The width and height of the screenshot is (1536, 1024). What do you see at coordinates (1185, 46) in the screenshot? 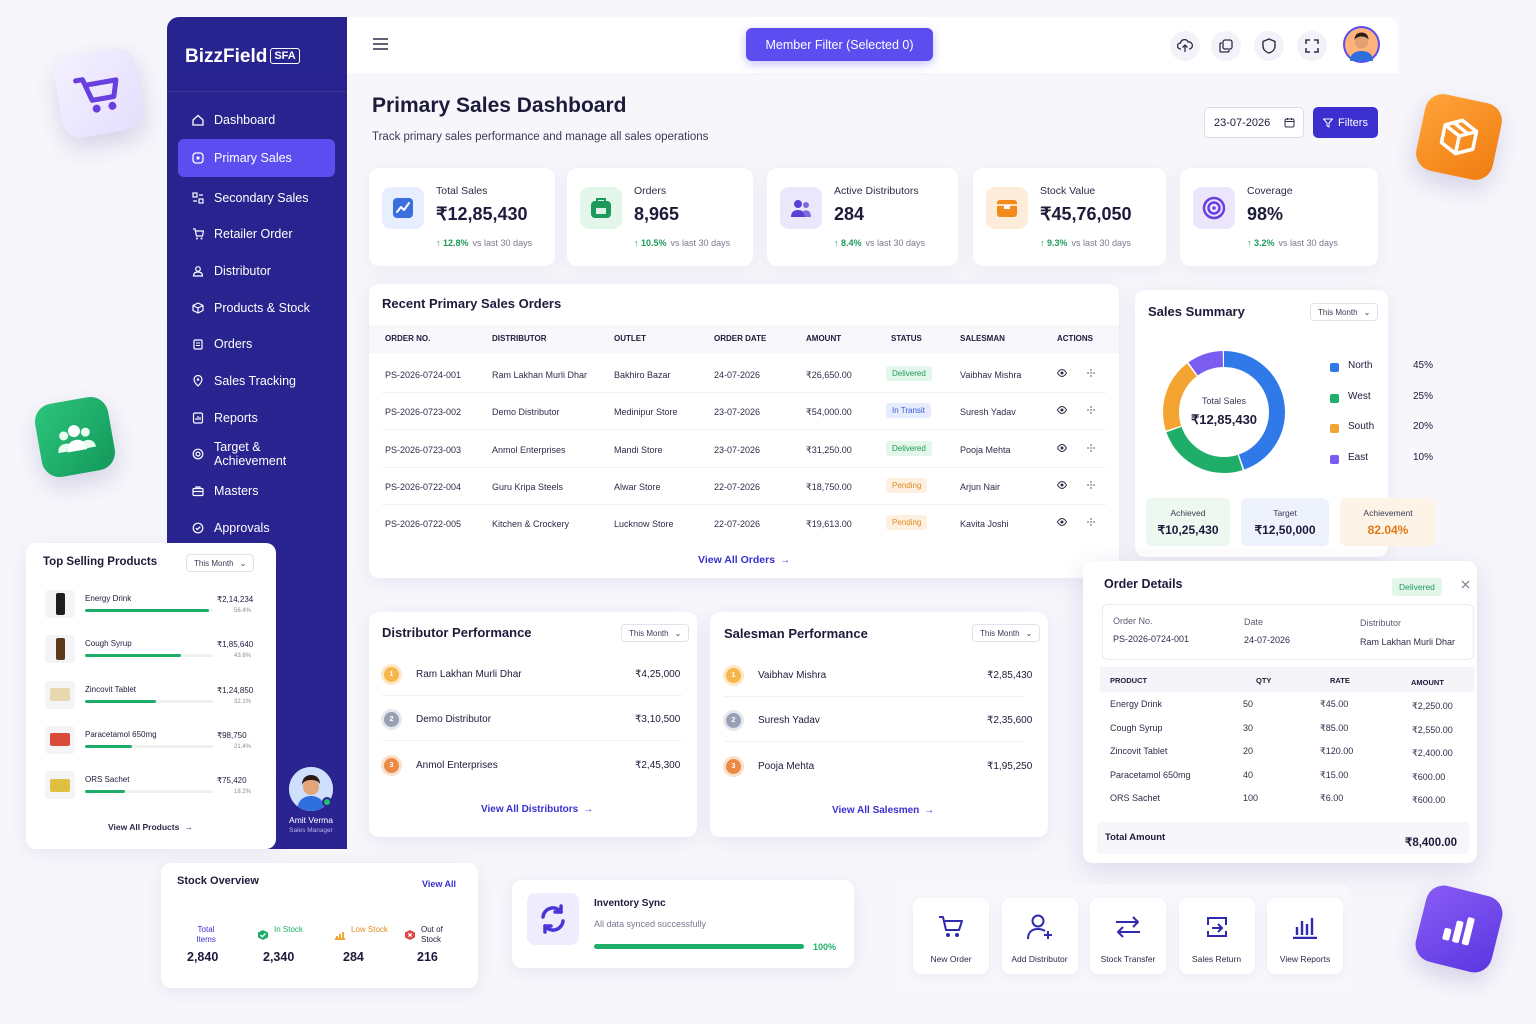
I see `cloud-sync-icon` at bounding box center [1185, 46].